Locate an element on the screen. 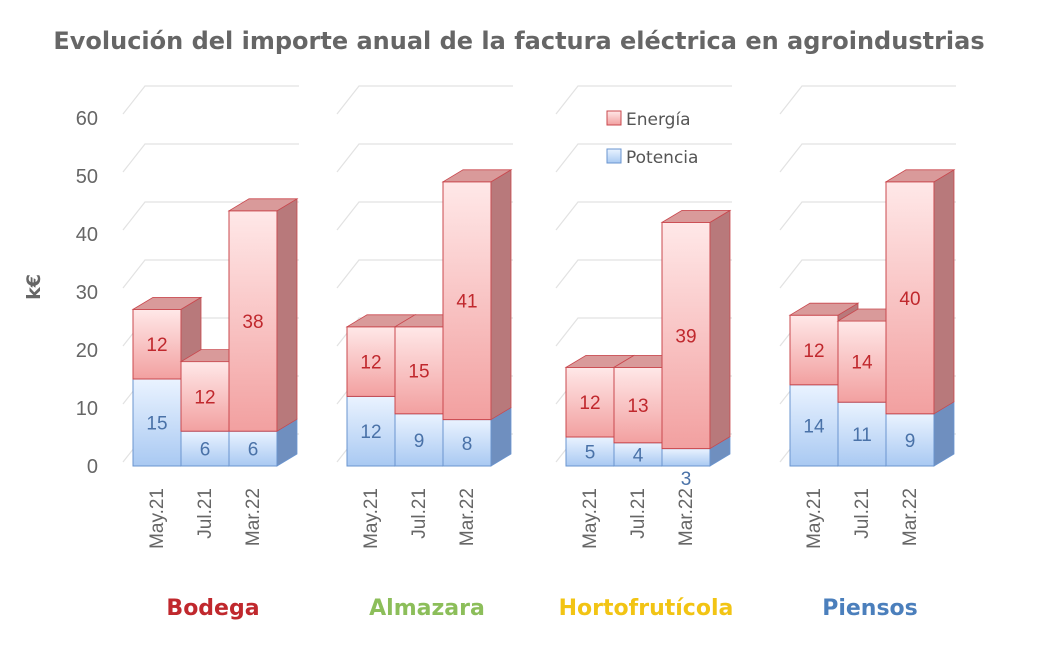 The image size is (1038, 651). group-label: Almazara is located at coordinates (427, 608).